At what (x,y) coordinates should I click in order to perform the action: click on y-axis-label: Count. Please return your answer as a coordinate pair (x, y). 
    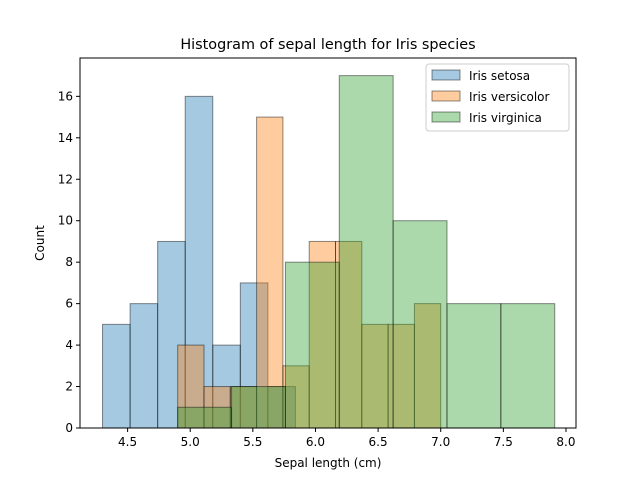
    Looking at the image, I should click on (40, 243).